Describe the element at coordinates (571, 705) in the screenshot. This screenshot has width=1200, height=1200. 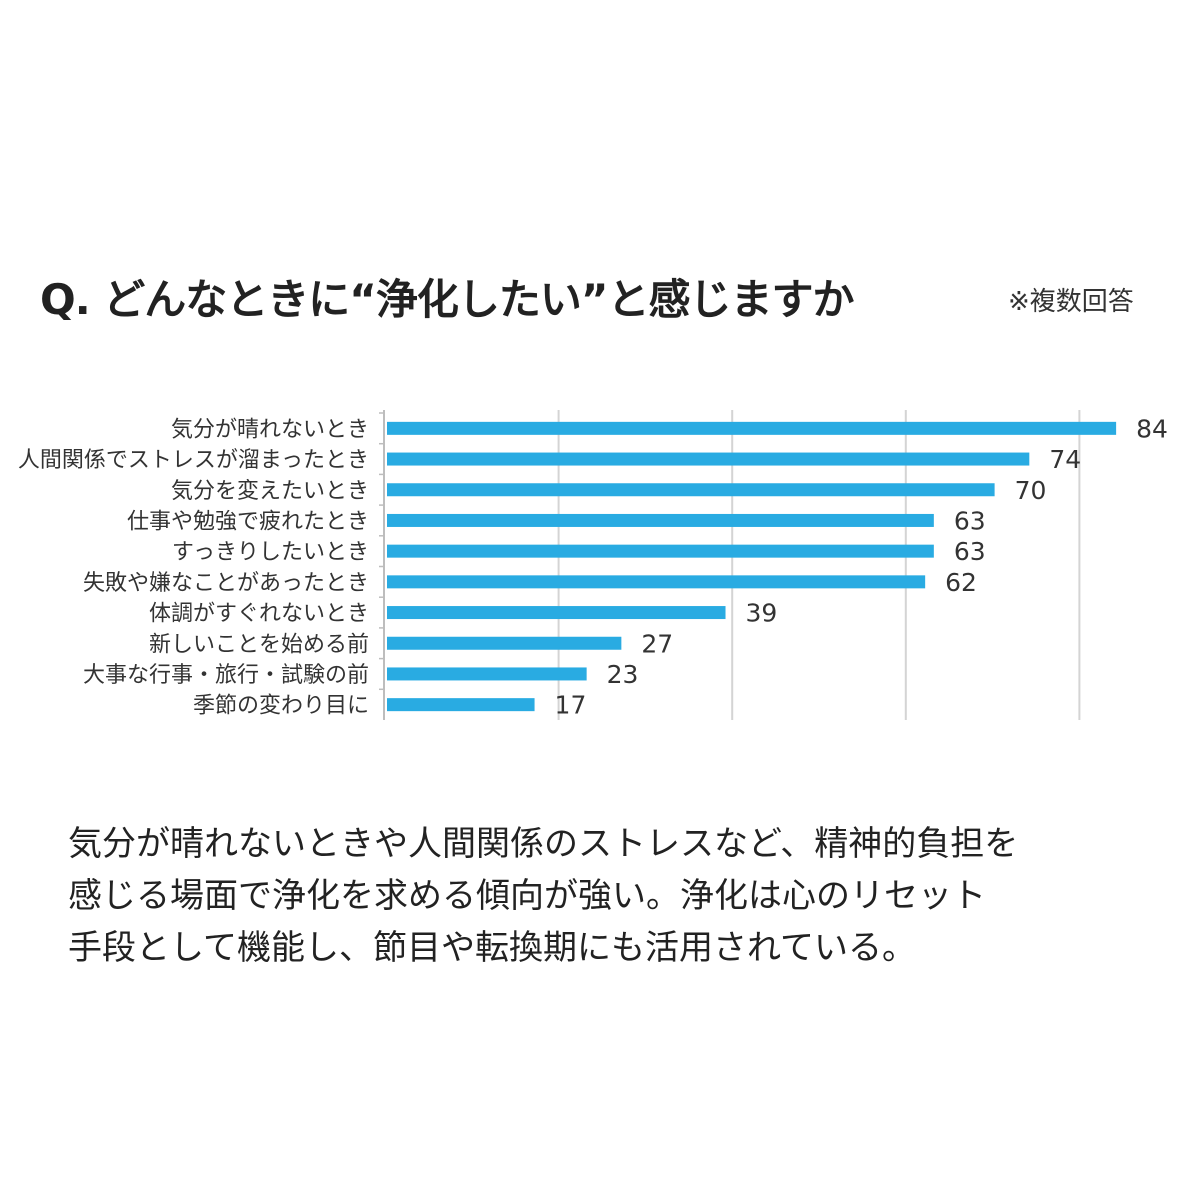
I see `value-label: 17` at that location.